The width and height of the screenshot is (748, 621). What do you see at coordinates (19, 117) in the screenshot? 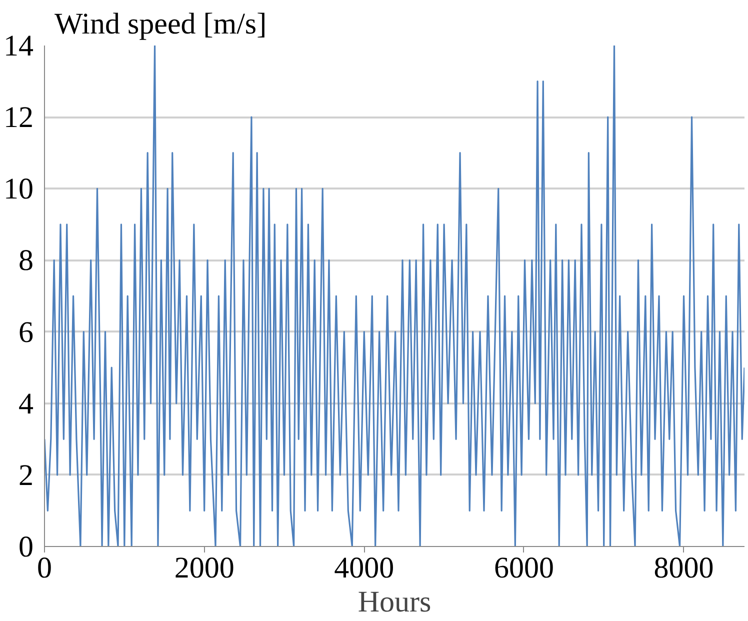
I see `y-tick-label: 12` at bounding box center [19, 117].